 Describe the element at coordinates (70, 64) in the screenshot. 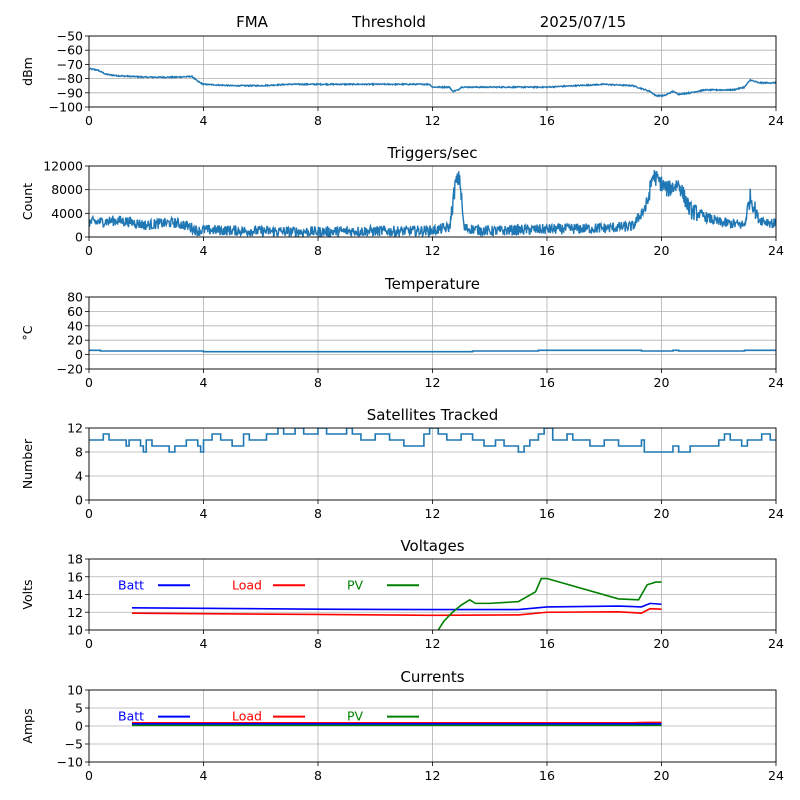

I see `y-tick-label: −70` at that location.